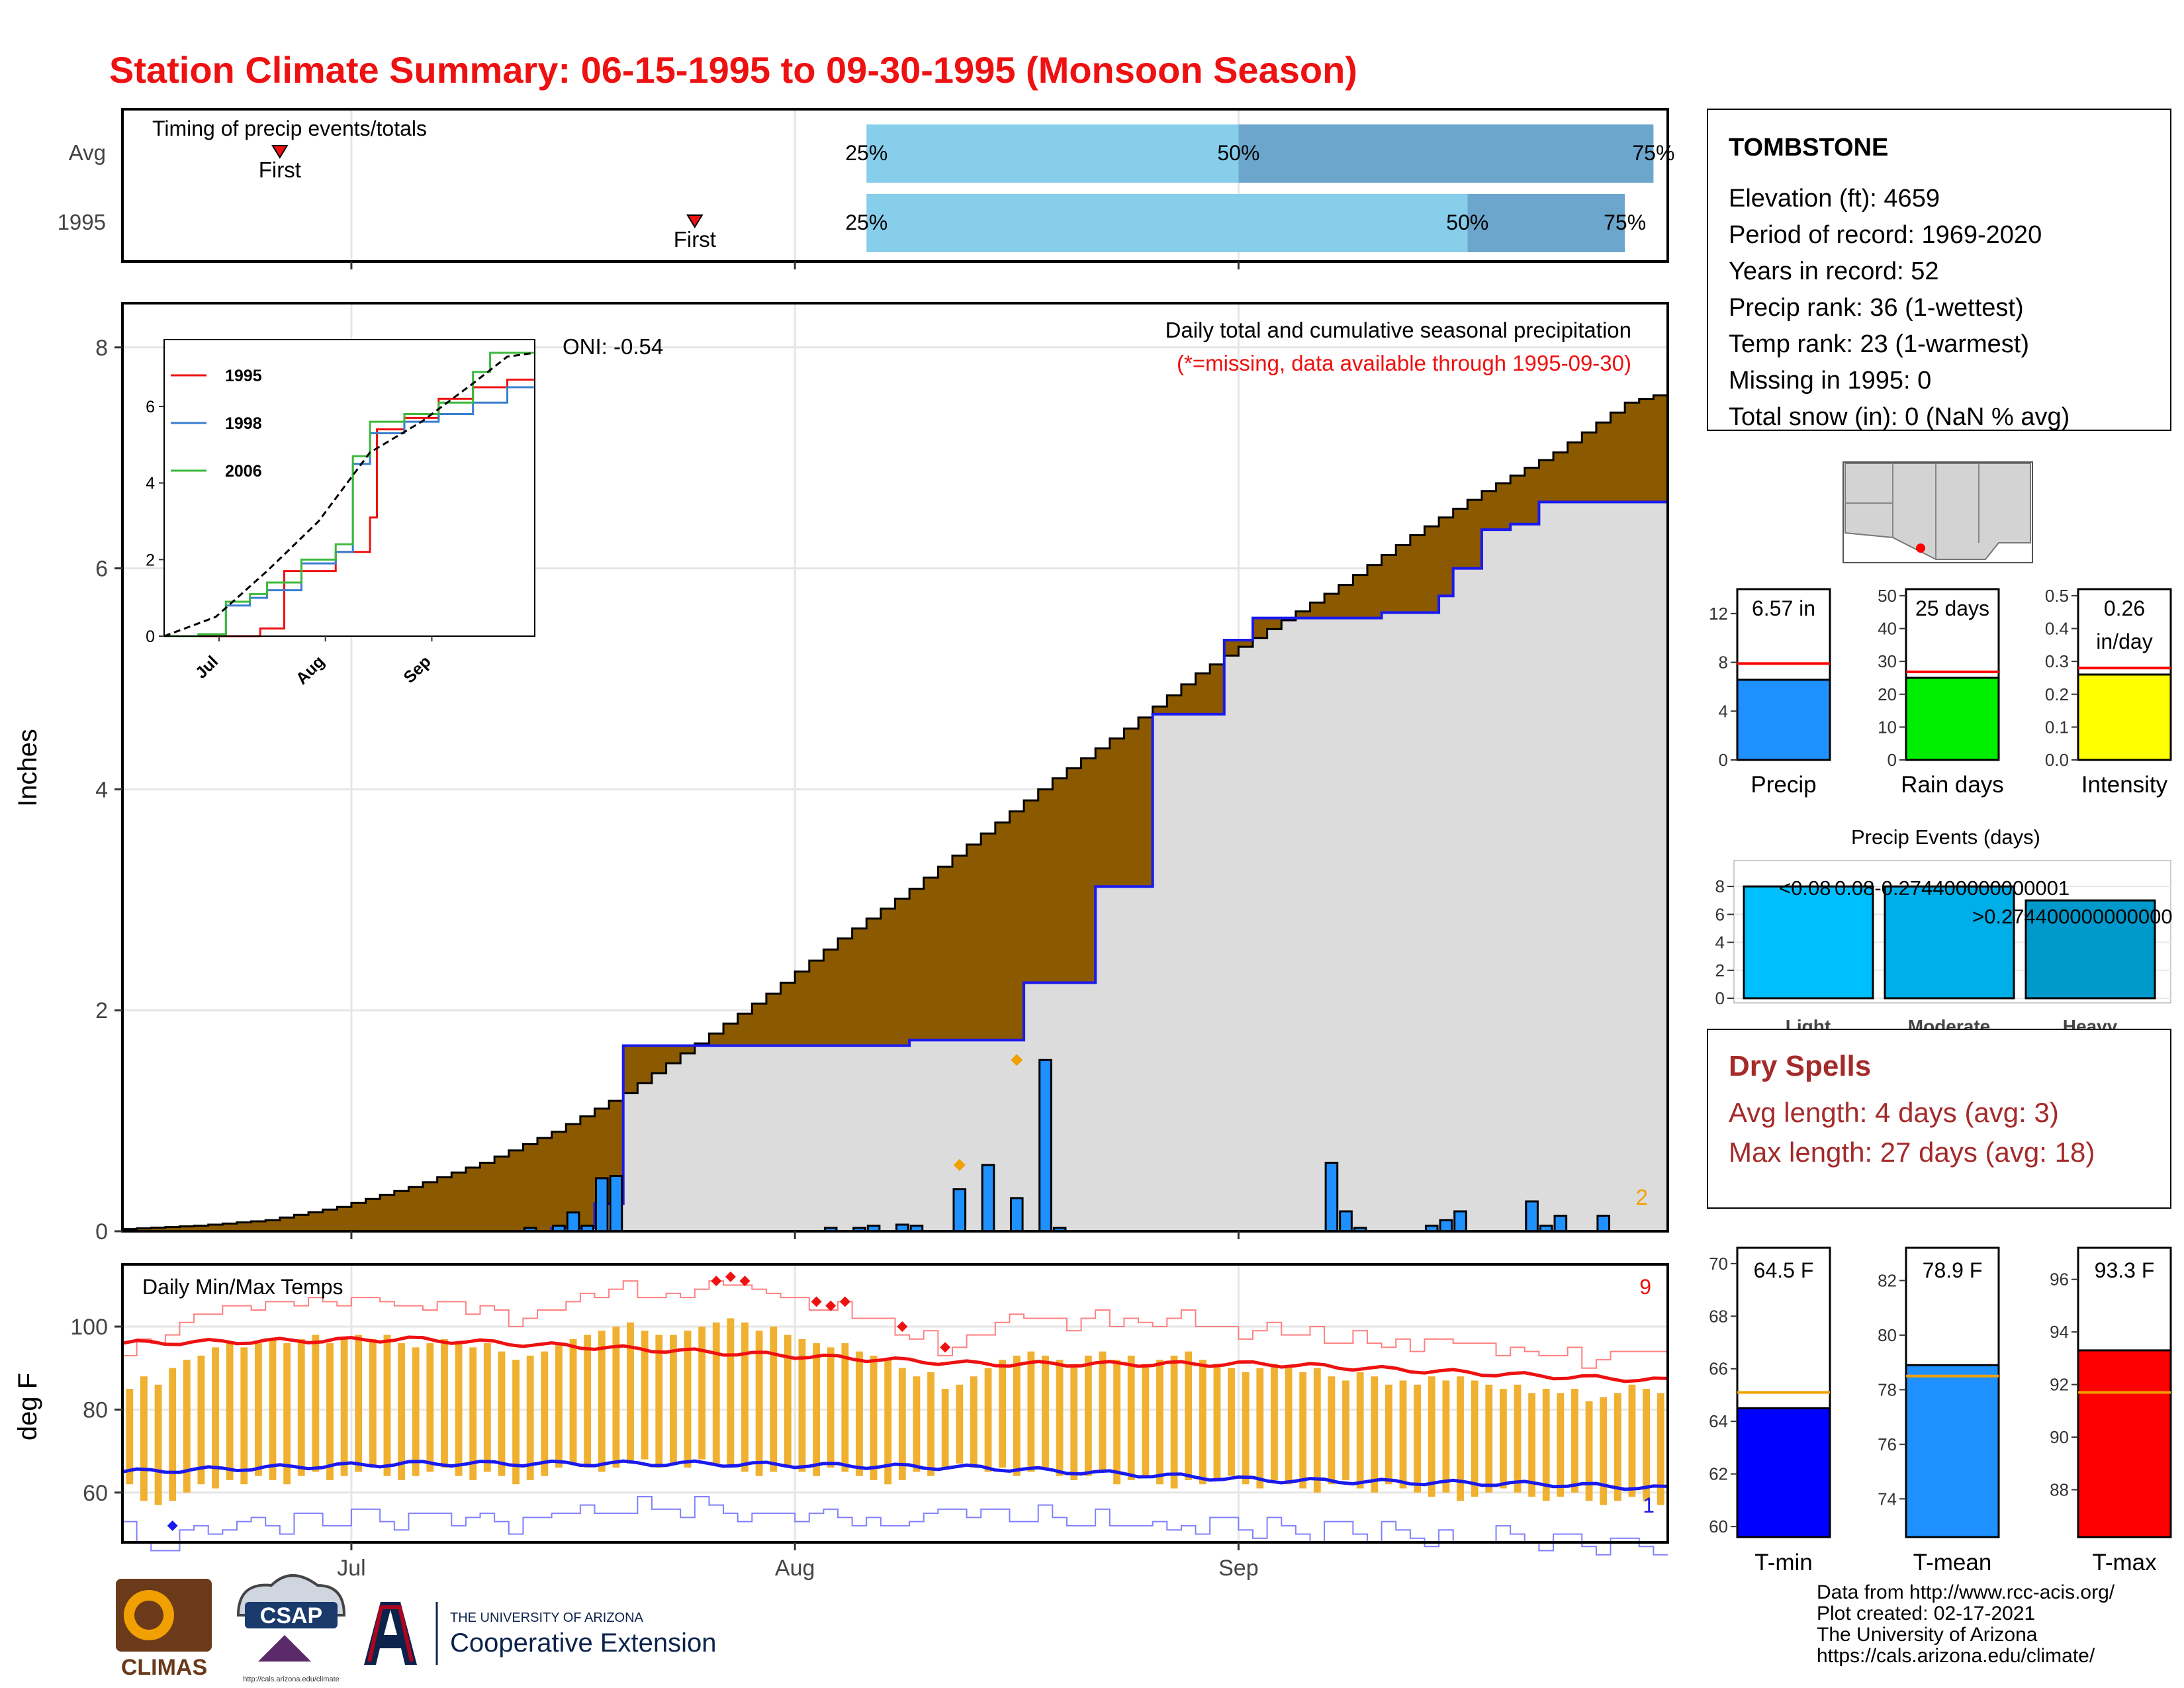 This screenshot has height=1688, width=2184. What do you see at coordinates (895, 1324) in the screenshot?
I see `record-high-envelope` at bounding box center [895, 1324].